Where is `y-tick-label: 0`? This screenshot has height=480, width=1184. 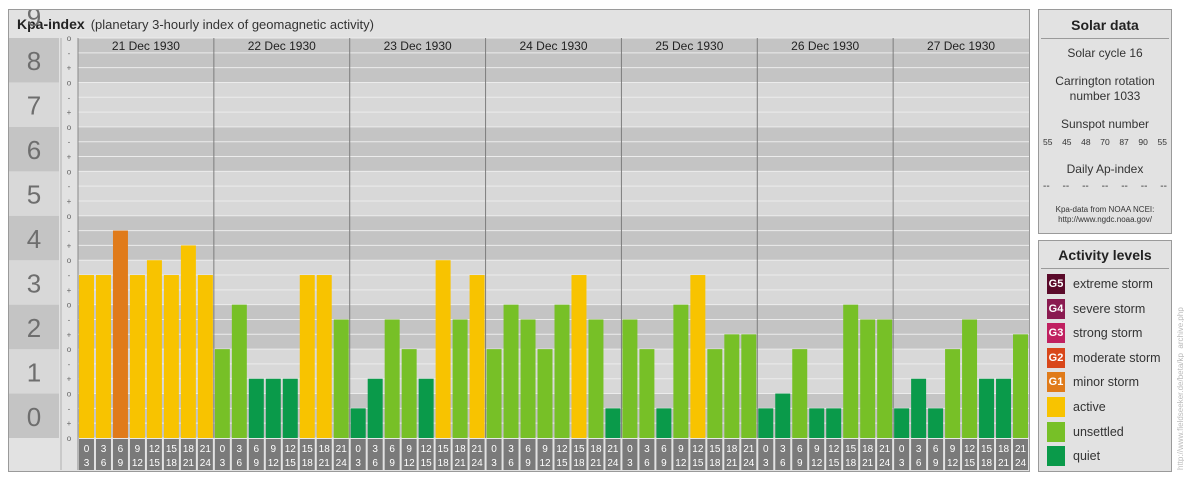 y-tick-label: 0 is located at coordinates (34, 417).